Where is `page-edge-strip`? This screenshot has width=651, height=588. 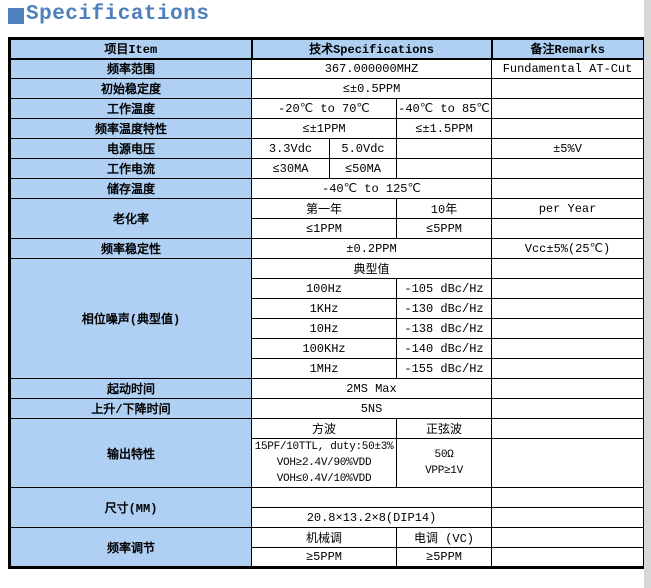 page-edge-strip is located at coordinates (647, 294).